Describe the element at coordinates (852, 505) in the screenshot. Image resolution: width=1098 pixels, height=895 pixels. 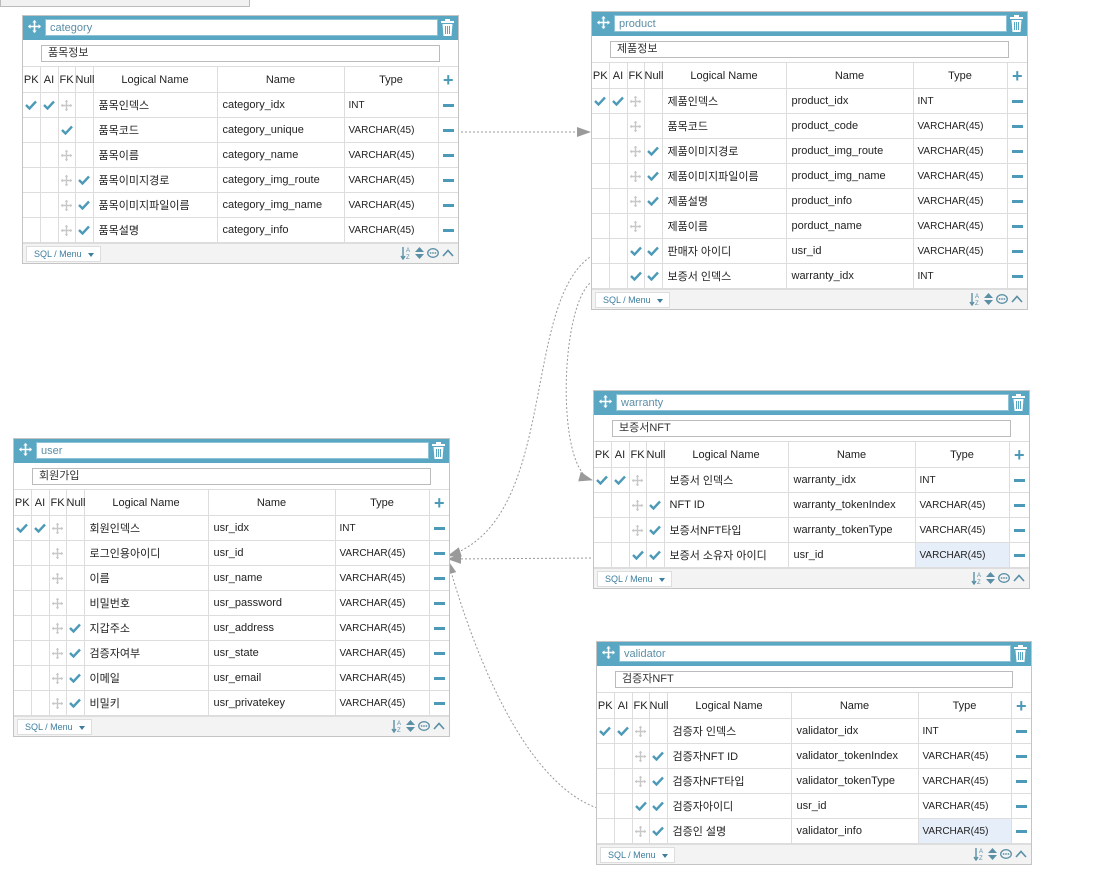
I see `column-name-cell: warranty_tokenIndex` at that location.